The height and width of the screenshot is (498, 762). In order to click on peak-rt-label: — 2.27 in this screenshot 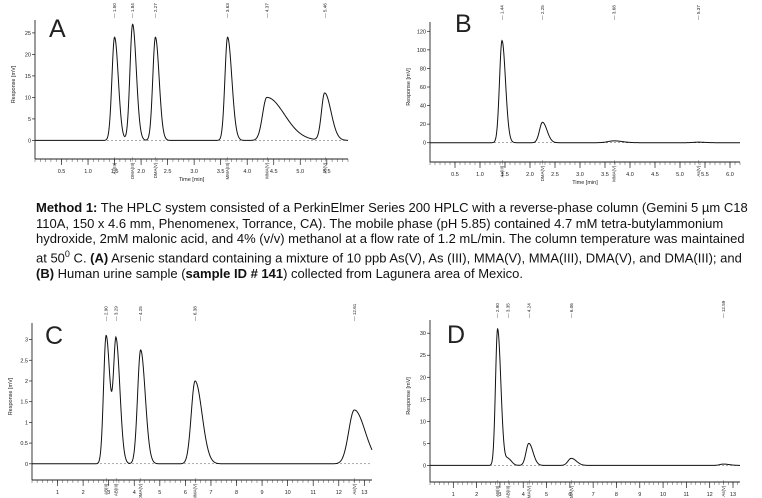, I will do `click(155, 10)`.